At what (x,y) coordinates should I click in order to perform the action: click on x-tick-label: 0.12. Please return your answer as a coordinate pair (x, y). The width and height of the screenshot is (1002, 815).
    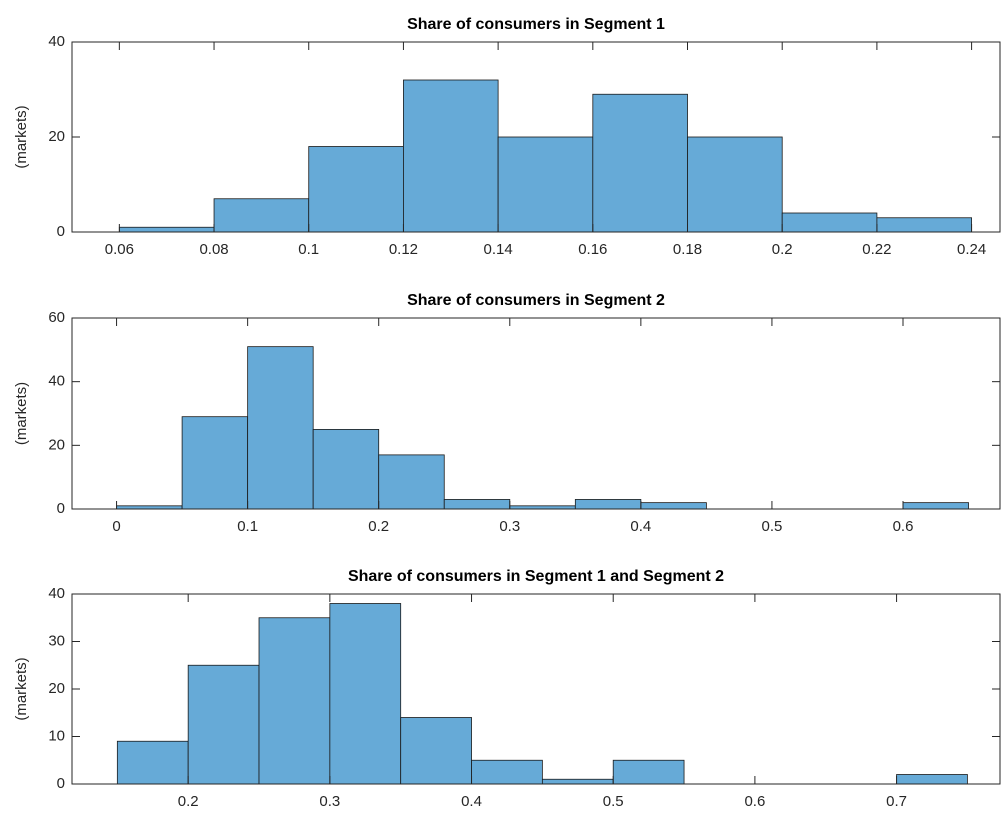
    Looking at the image, I should click on (403, 249).